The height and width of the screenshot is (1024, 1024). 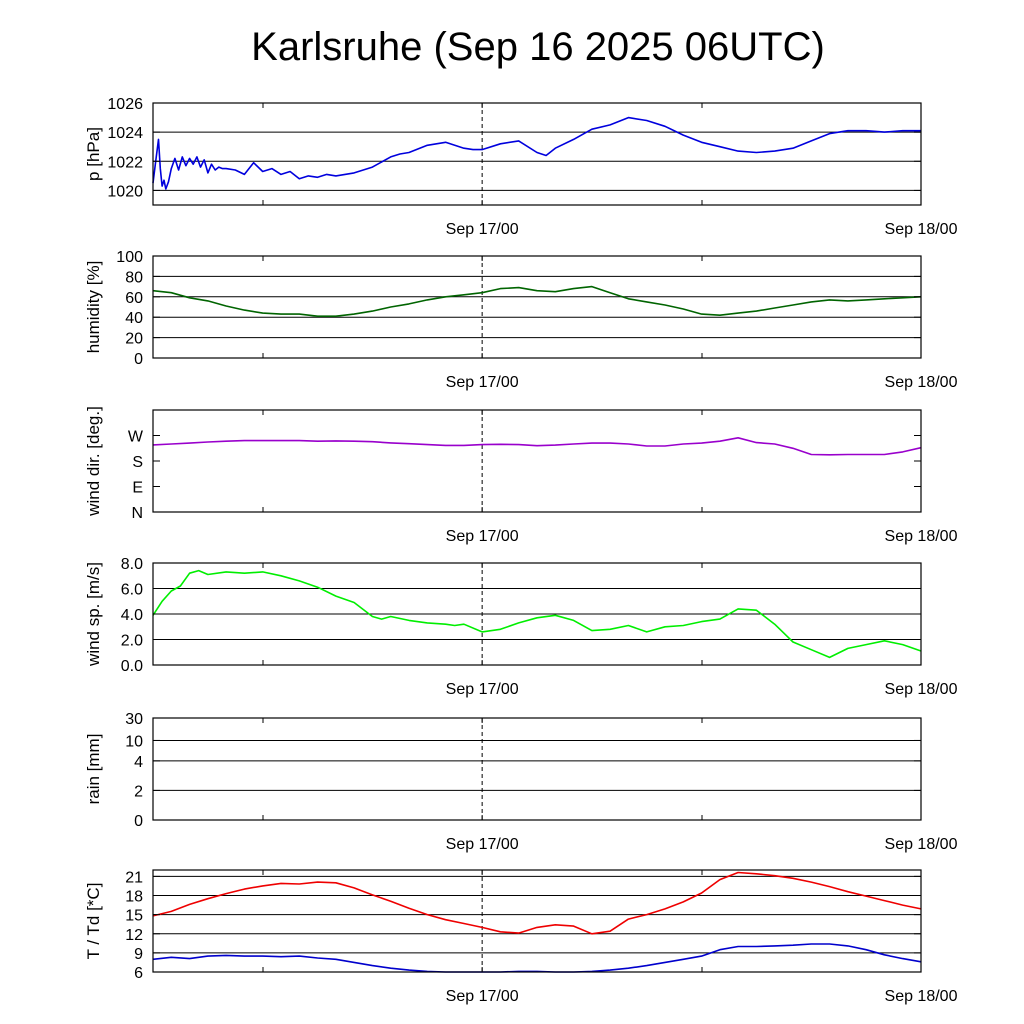 What do you see at coordinates (138, 791) in the screenshot?
I see `y-tick-label: 2` at bounding box center [138, 791].